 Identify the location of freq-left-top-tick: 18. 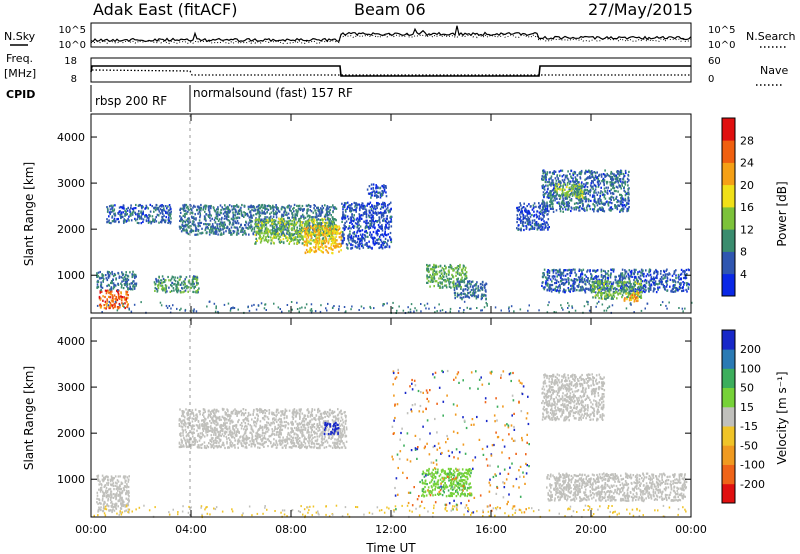
(70, 61).